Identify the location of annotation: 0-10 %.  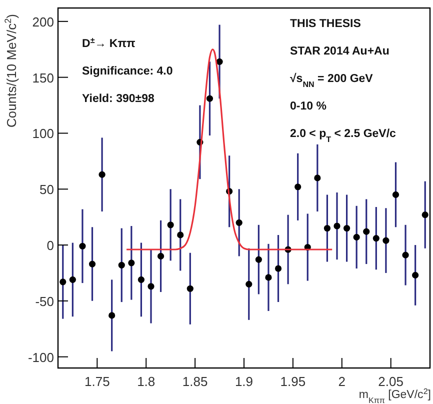
(308, 106).